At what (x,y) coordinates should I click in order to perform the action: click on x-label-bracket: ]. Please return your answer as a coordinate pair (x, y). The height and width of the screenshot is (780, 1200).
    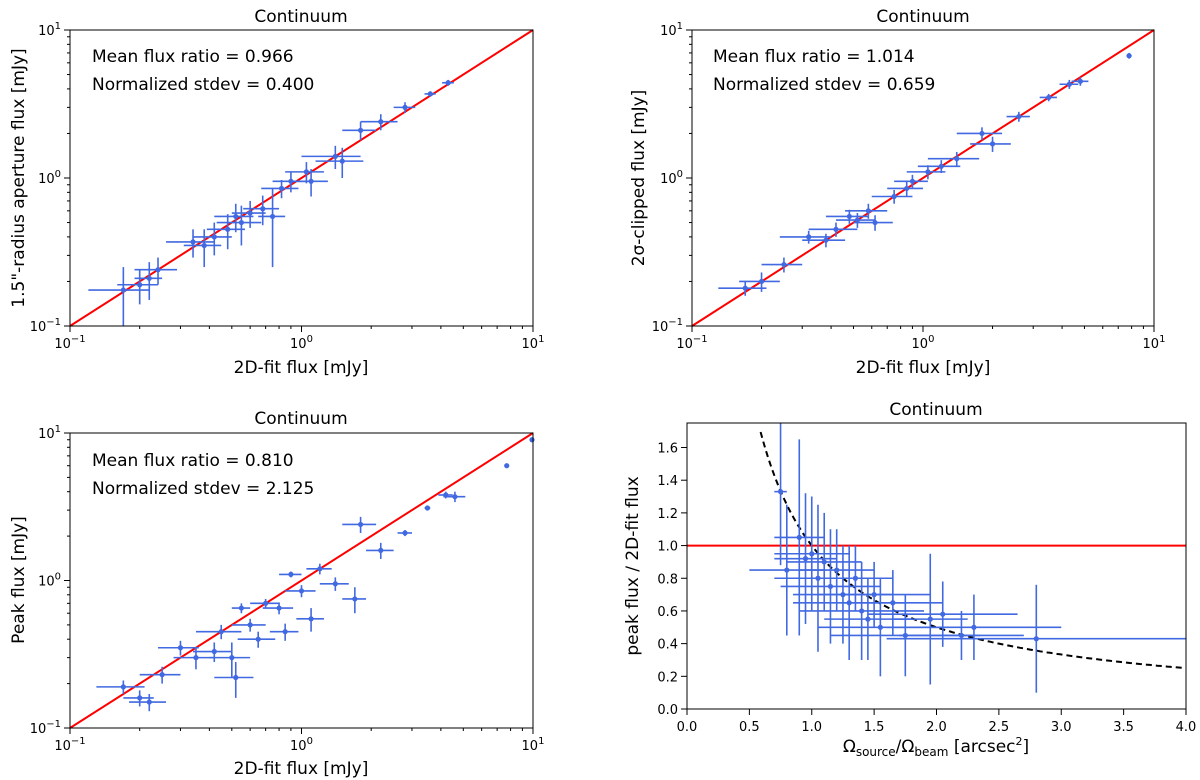
    Looking at the image, I should click on (1026, 747).